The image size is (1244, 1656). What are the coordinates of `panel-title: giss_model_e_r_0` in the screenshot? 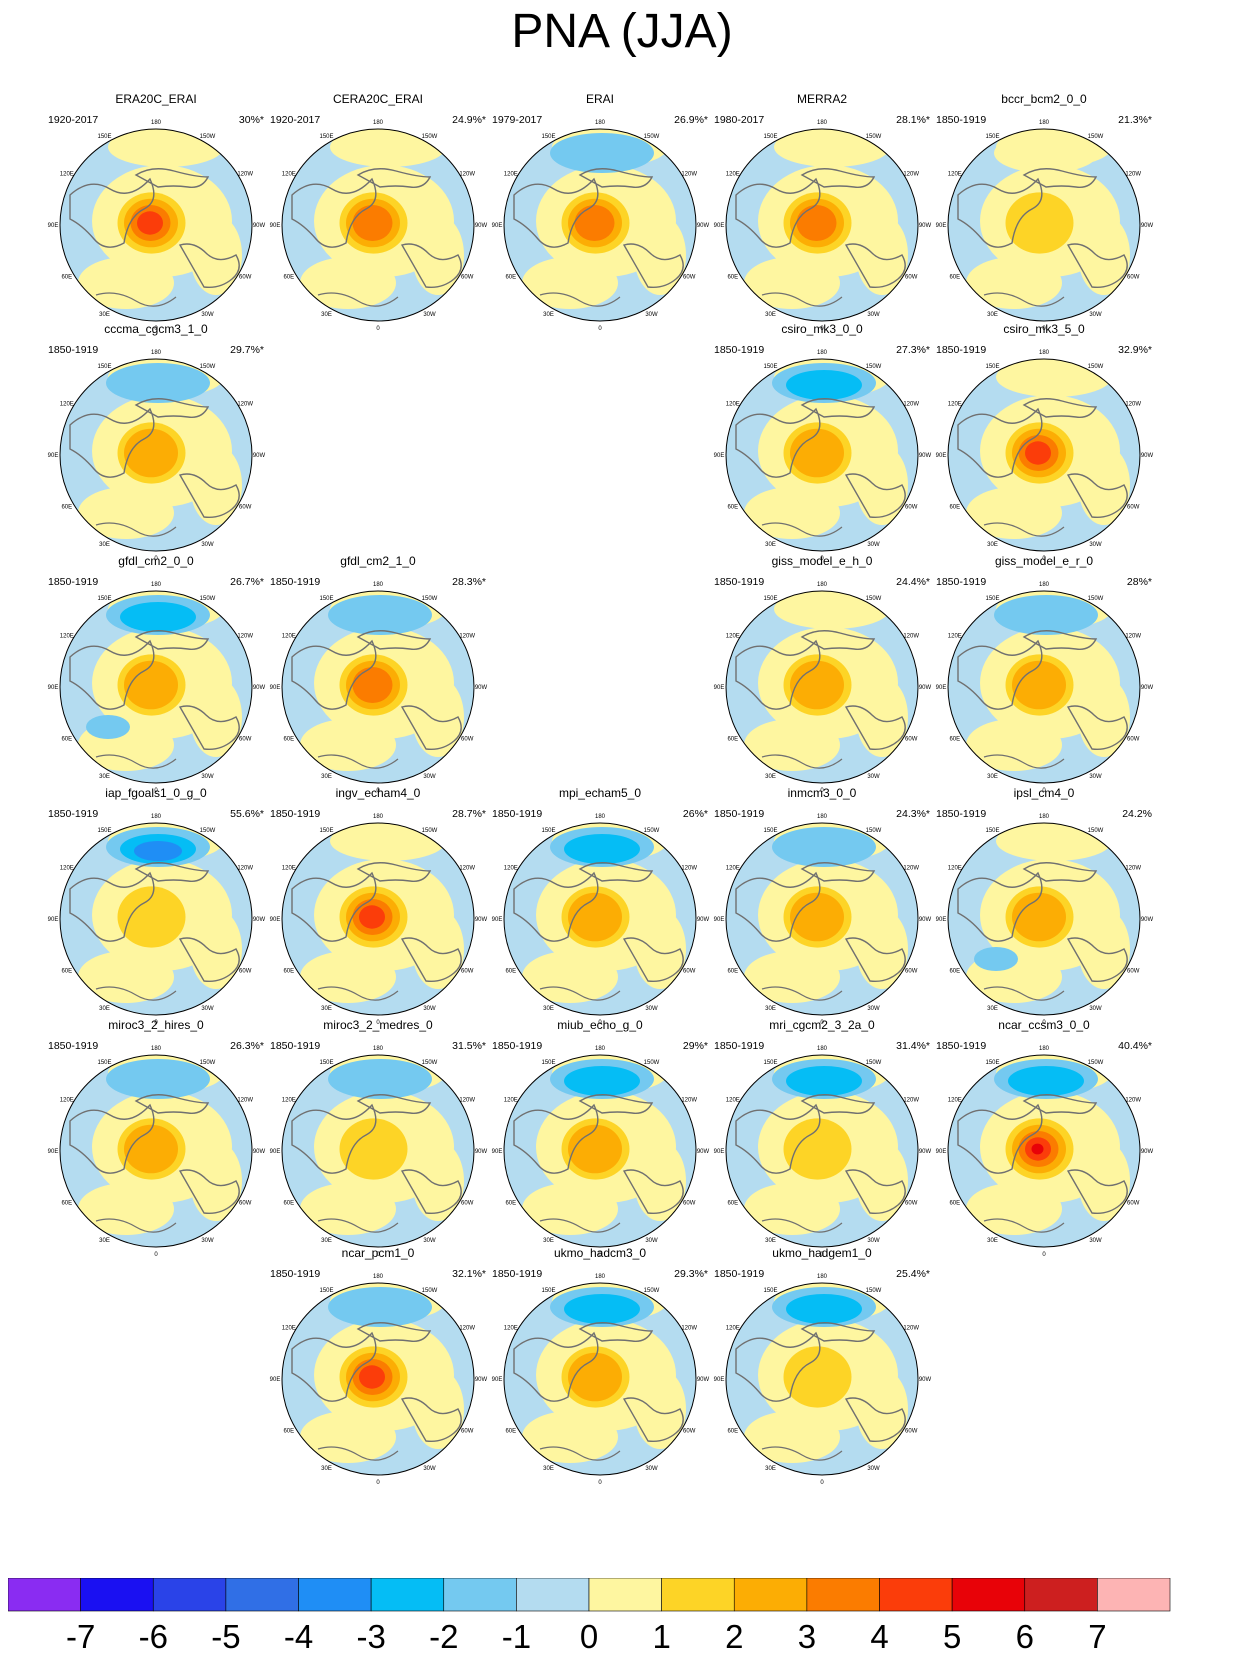 It's located at (1044, 561).